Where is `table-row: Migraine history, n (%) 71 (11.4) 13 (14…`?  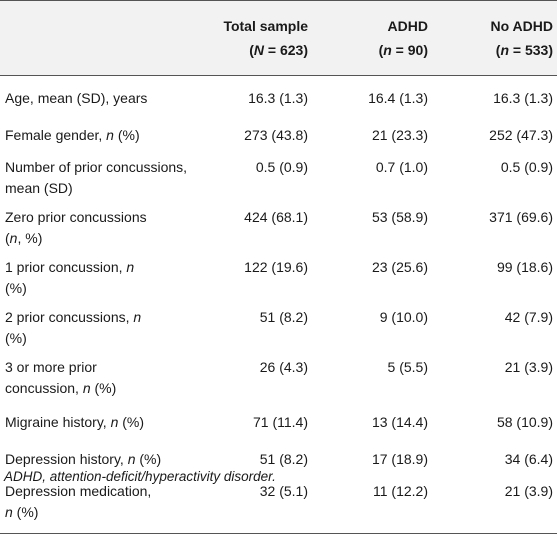
table-row: Migraine history, n (%) 71 (11.4) 13 (14… is located at coordinates (278, 421).